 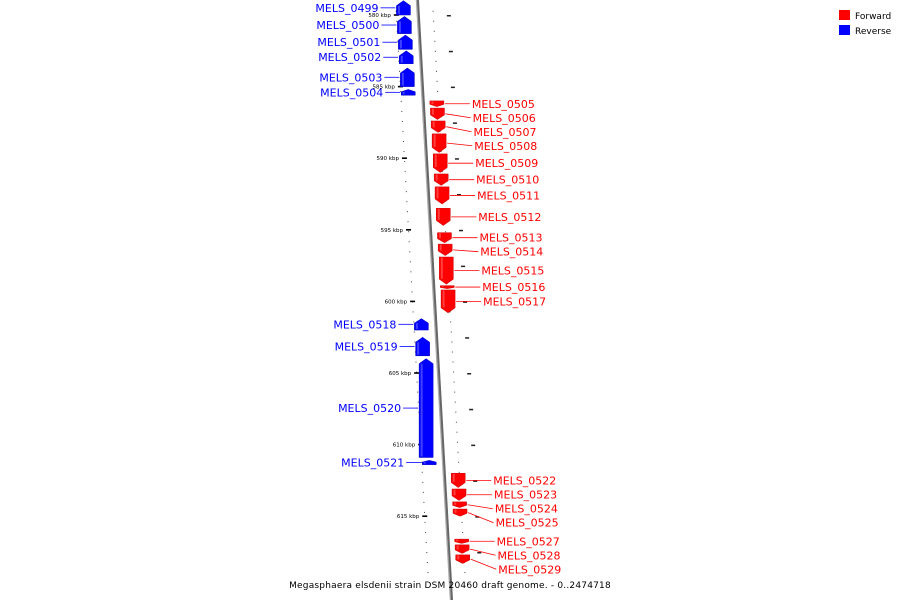 I want to click on gene-label-mels_0525: MELS_0525, so click(x=527, y=523).